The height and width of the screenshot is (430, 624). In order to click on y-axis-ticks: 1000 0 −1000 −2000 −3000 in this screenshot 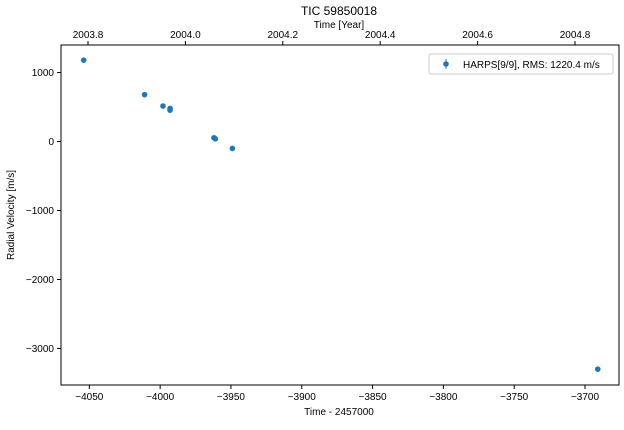, I will do `click(43, 211)`.